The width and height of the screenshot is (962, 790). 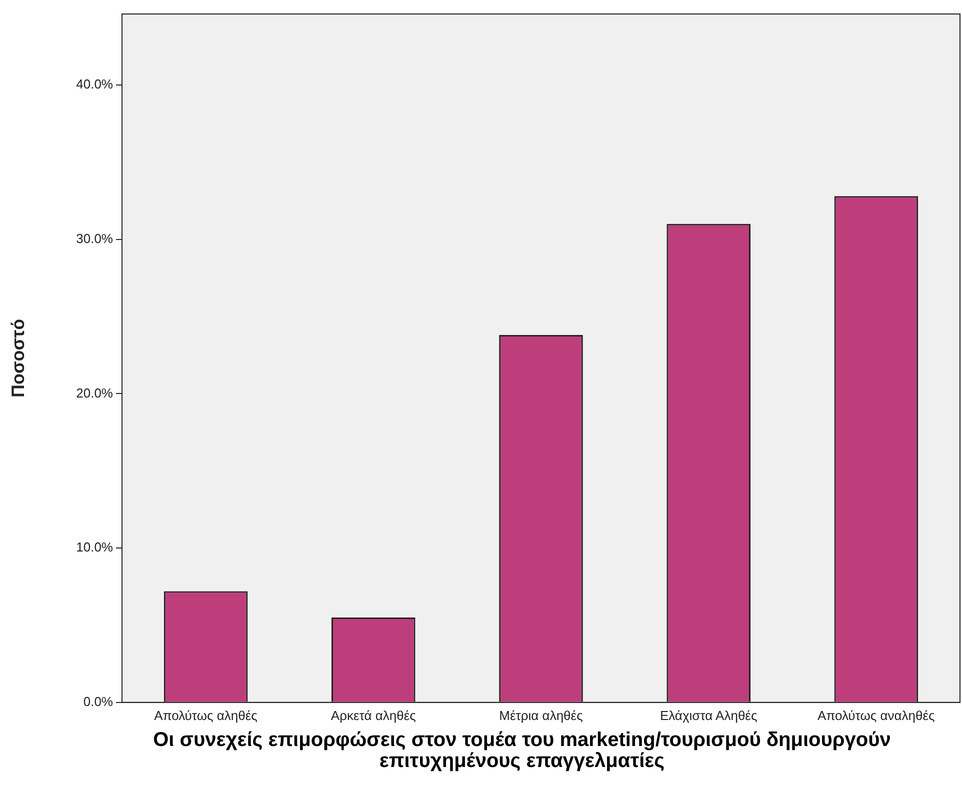 I want to click on x-tick-label: Αρκετά αληθές, so click(x=373, y=715).